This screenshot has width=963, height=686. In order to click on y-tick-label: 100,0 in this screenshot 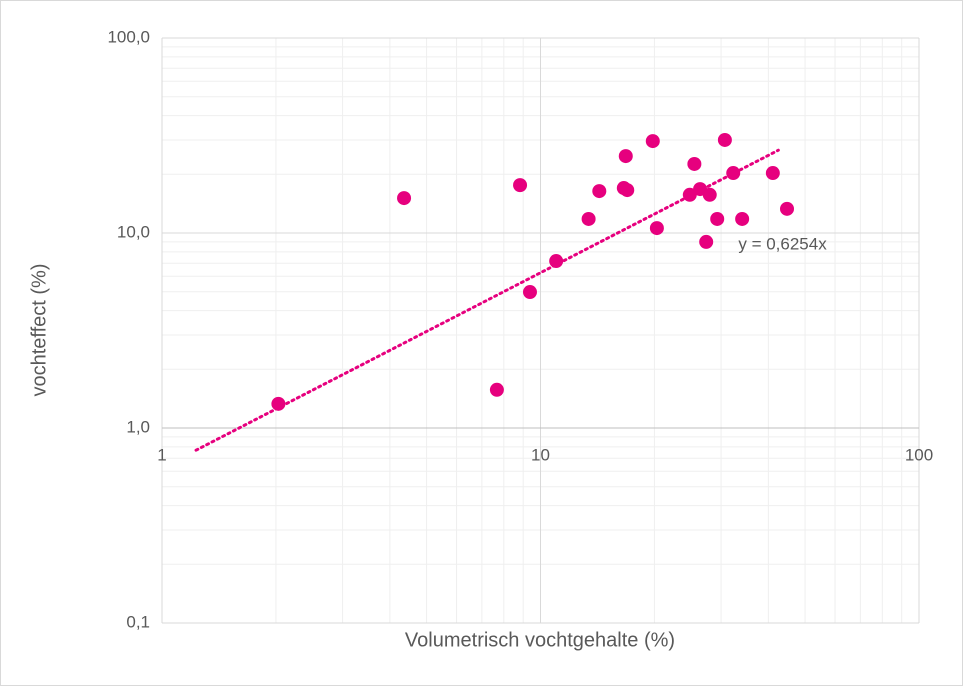, I will do `click(128, 36)`.